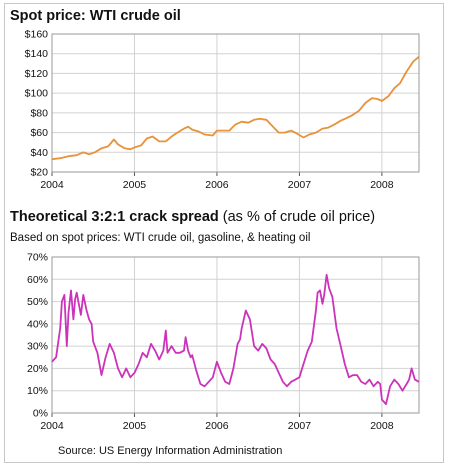  I want to click on price-ytick-label: $40, so click(39, 153).